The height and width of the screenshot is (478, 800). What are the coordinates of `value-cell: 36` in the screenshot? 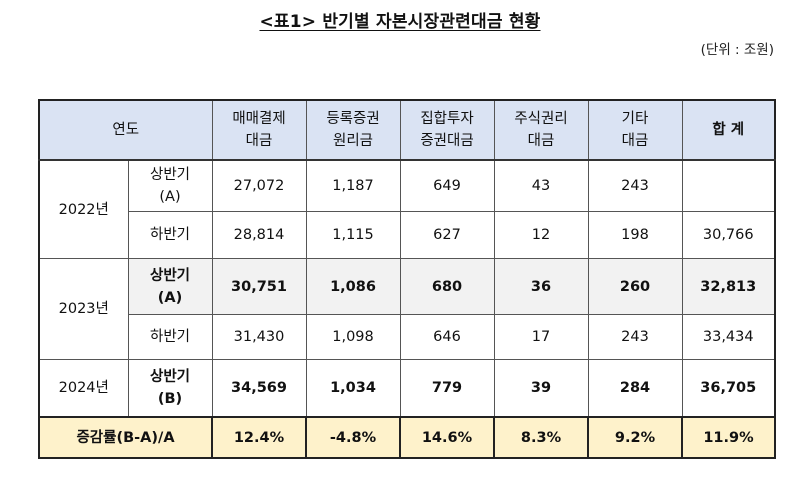 It's located at (541, 286).